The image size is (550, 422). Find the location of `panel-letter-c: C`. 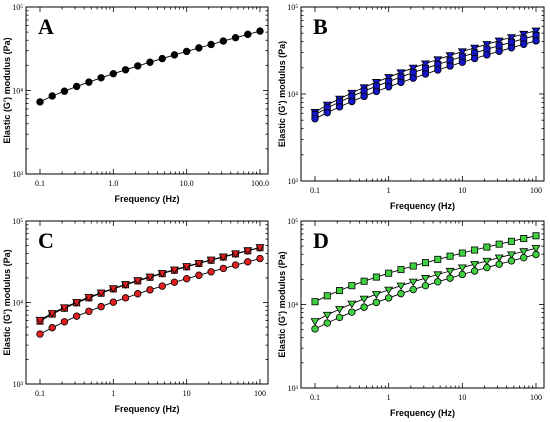

panel-letter-c: C is located at coordinates (46, 240).